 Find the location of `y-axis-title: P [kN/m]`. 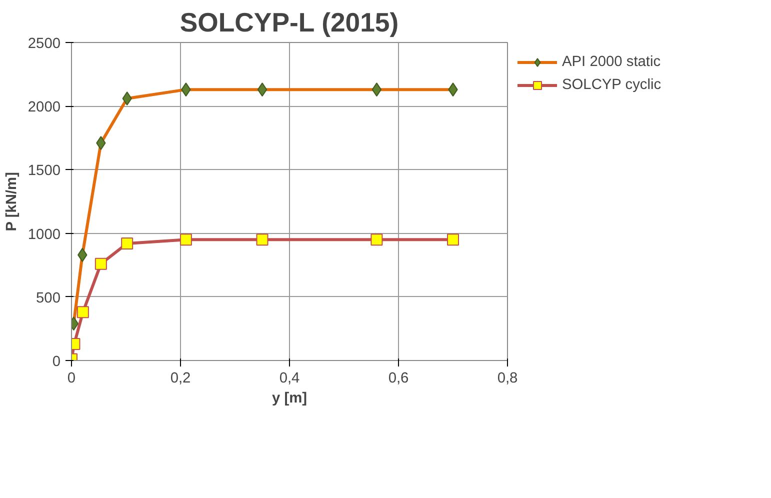

y-axis-title: P [kN/m] is located at coordinates (12, 202).